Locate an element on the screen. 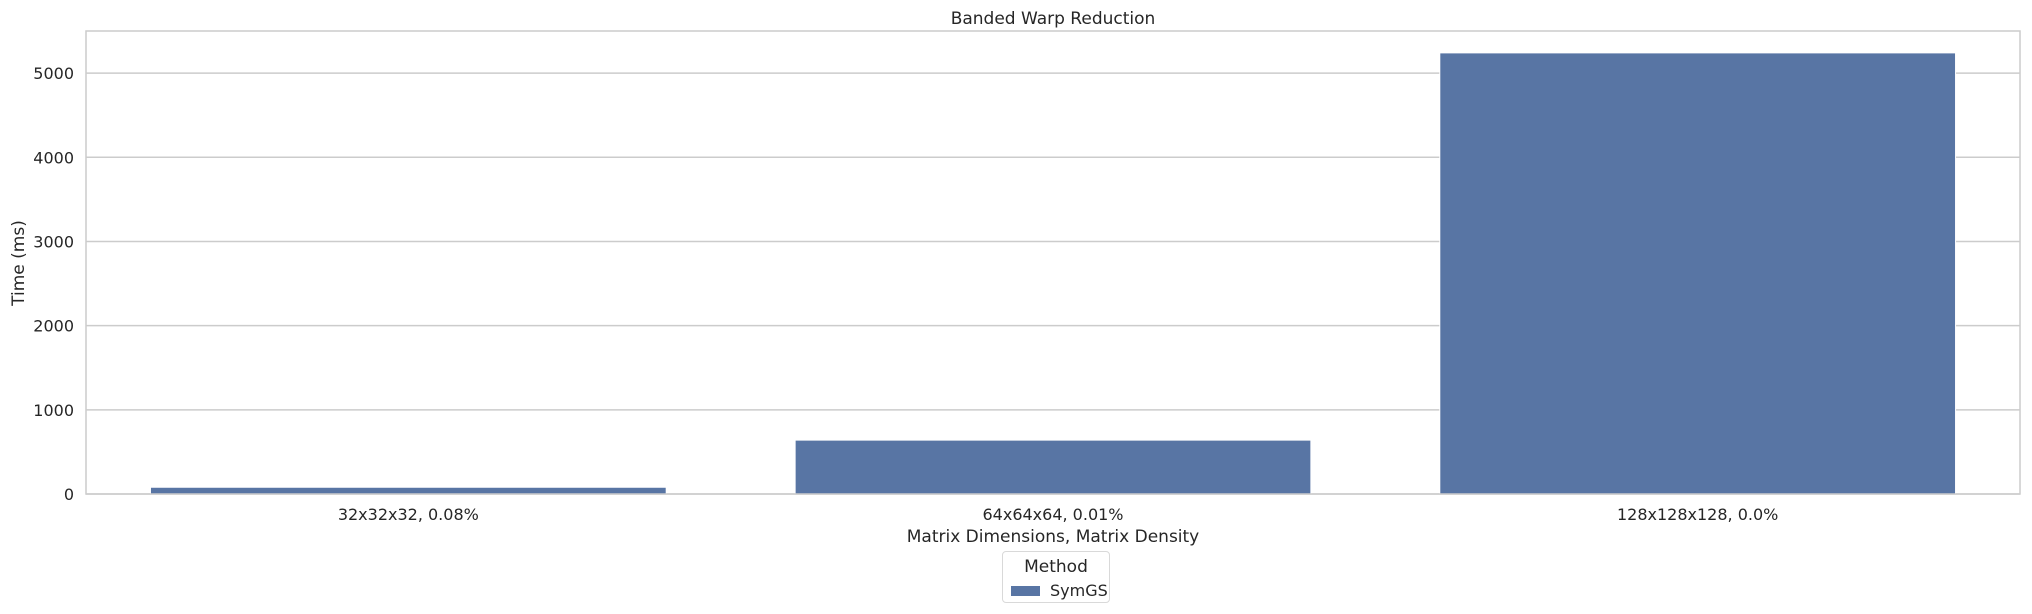  legend-swatch is located at coordinates (1025, 590).